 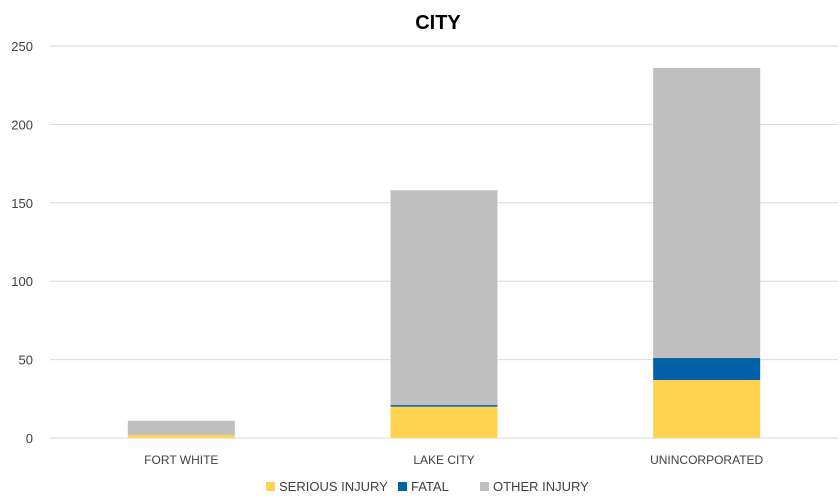 I want to click on legend-label: SERIOUS INJURY, so click(x=333, y=486).